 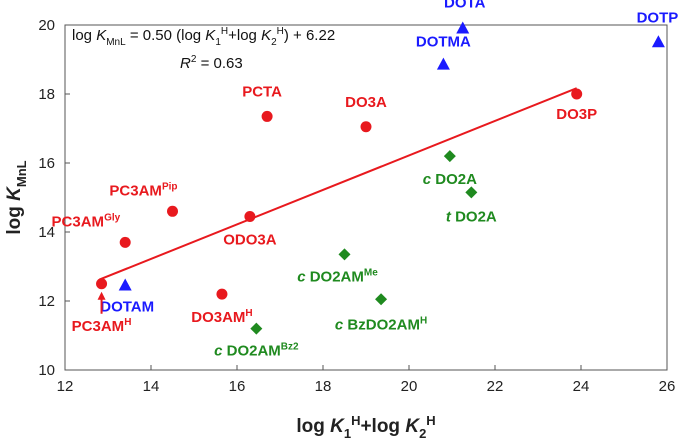 I want to click on text-run: DOTP, so click(x=658, y=17).